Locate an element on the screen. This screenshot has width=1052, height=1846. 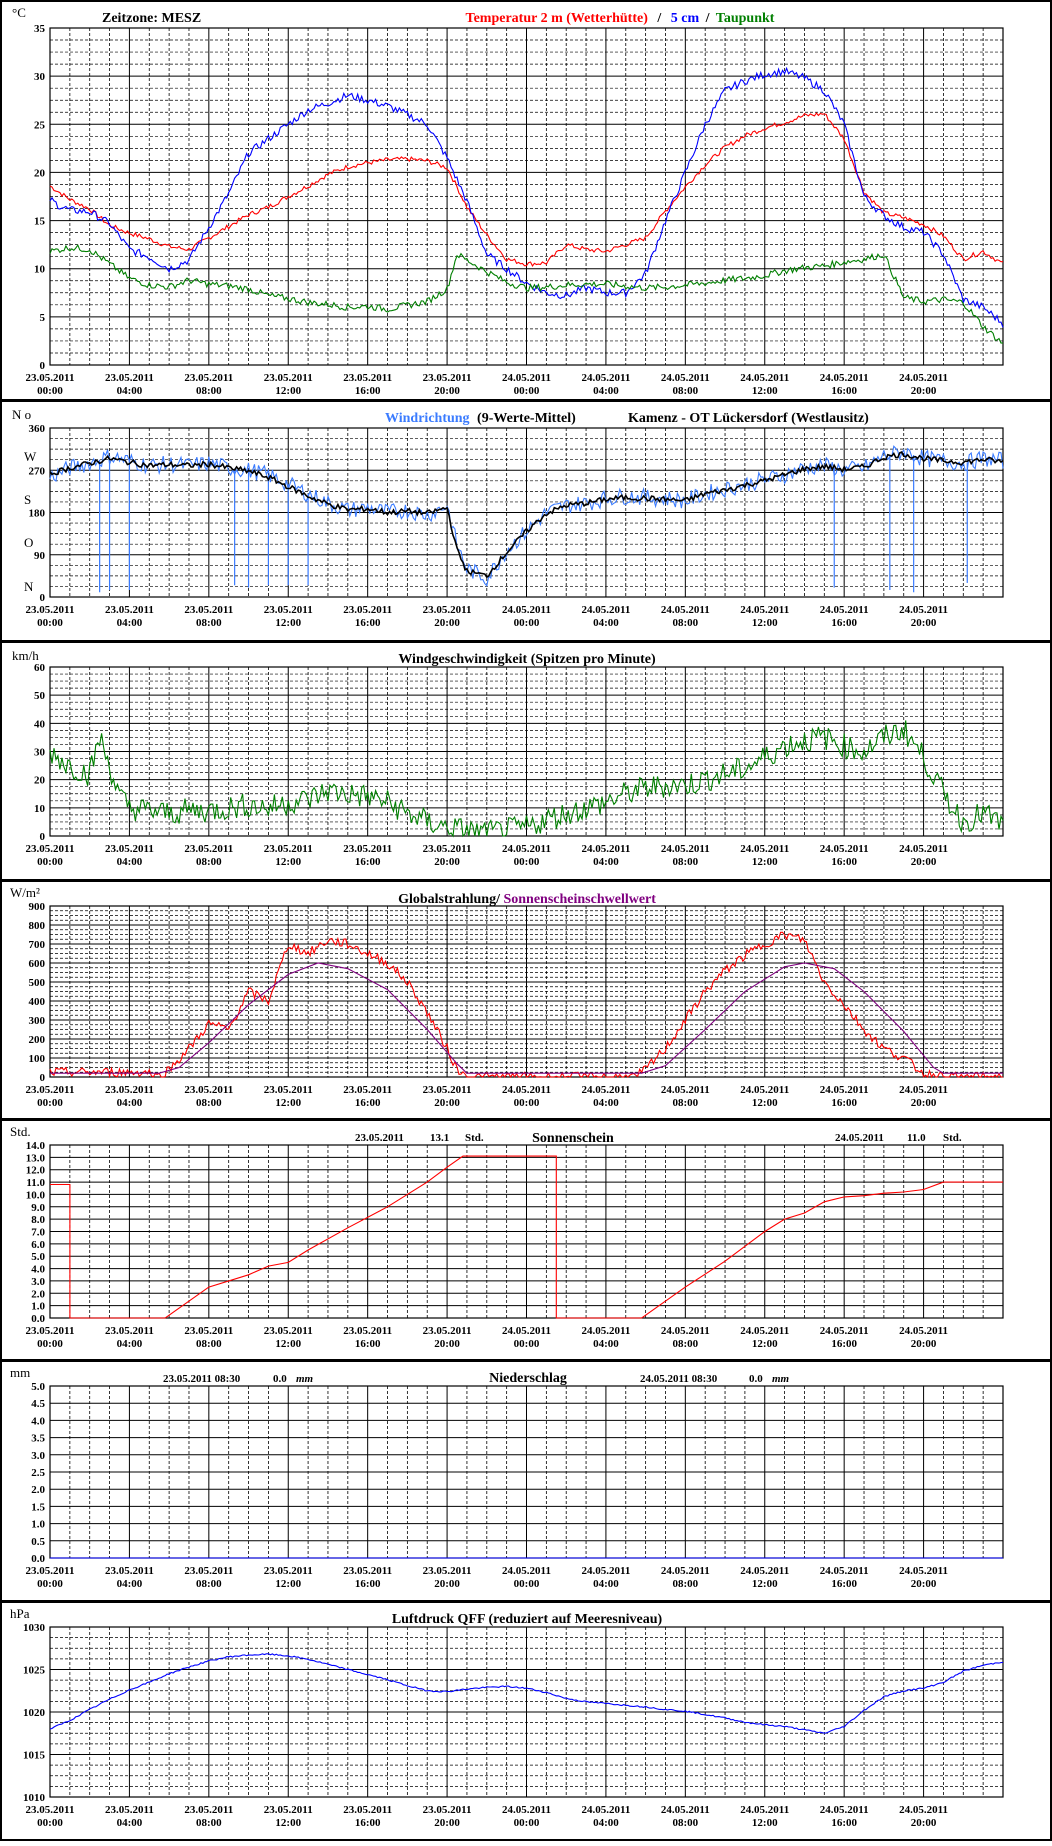
wind-direction-compass-w: W is located at coordinates (30, 456).